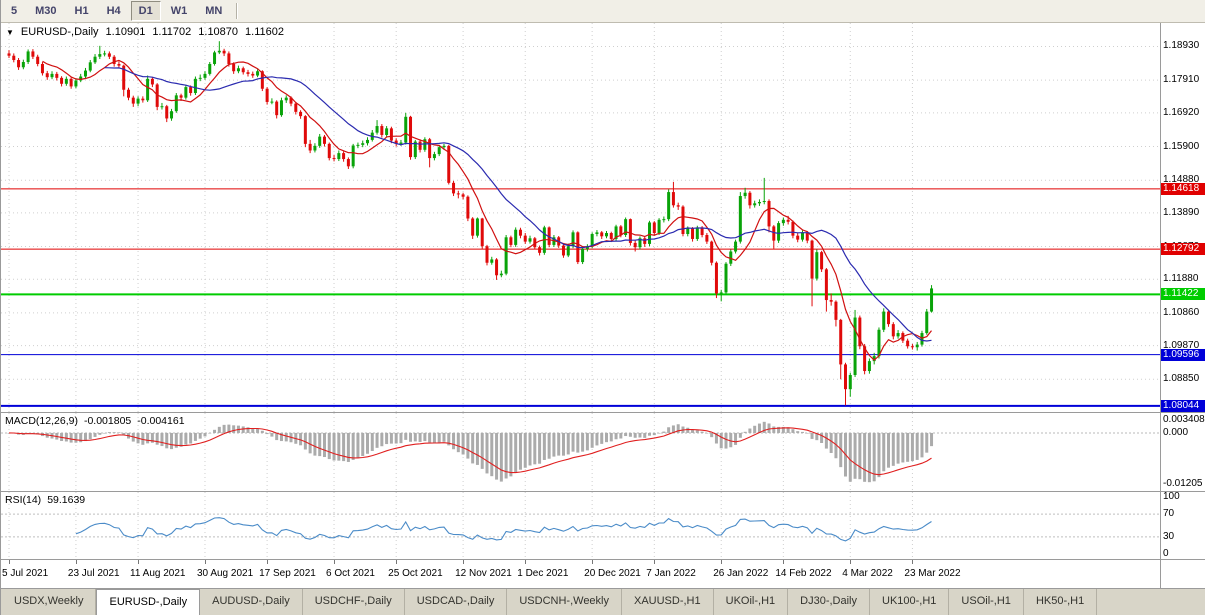 Image resolution: width=1205 pixels, height=615 pixels. What do you see at coordinates (1181, 279) in the screenshot?
I see `axis-label: 1.11880` at bounding box center [1181, 279].